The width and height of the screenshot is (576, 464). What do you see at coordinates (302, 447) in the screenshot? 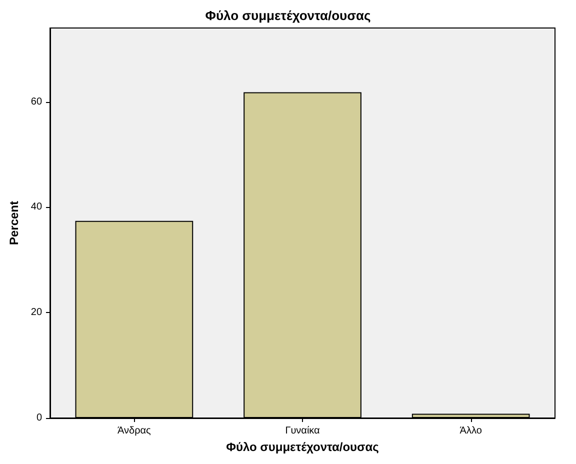
I see `x-axis-title: Φύλο συμμετέχοντα/ουσας` at bounding box center [302, 447].